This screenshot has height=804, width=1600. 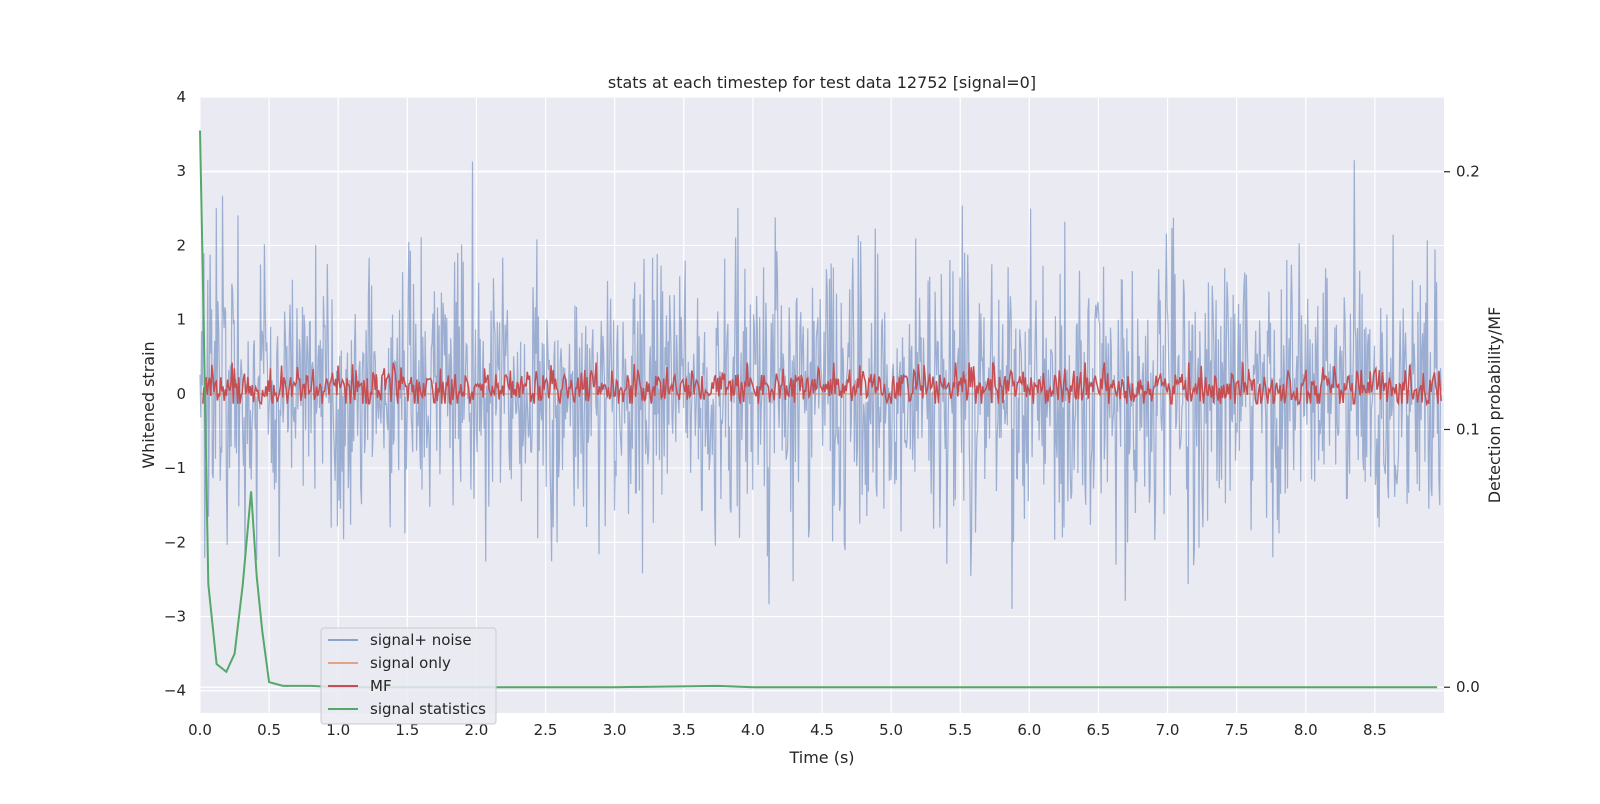 What do you see at coordinates (477, 730) in the screenshot?
I see `x-tick-label: 2.0` at bounding box center [477, 730].